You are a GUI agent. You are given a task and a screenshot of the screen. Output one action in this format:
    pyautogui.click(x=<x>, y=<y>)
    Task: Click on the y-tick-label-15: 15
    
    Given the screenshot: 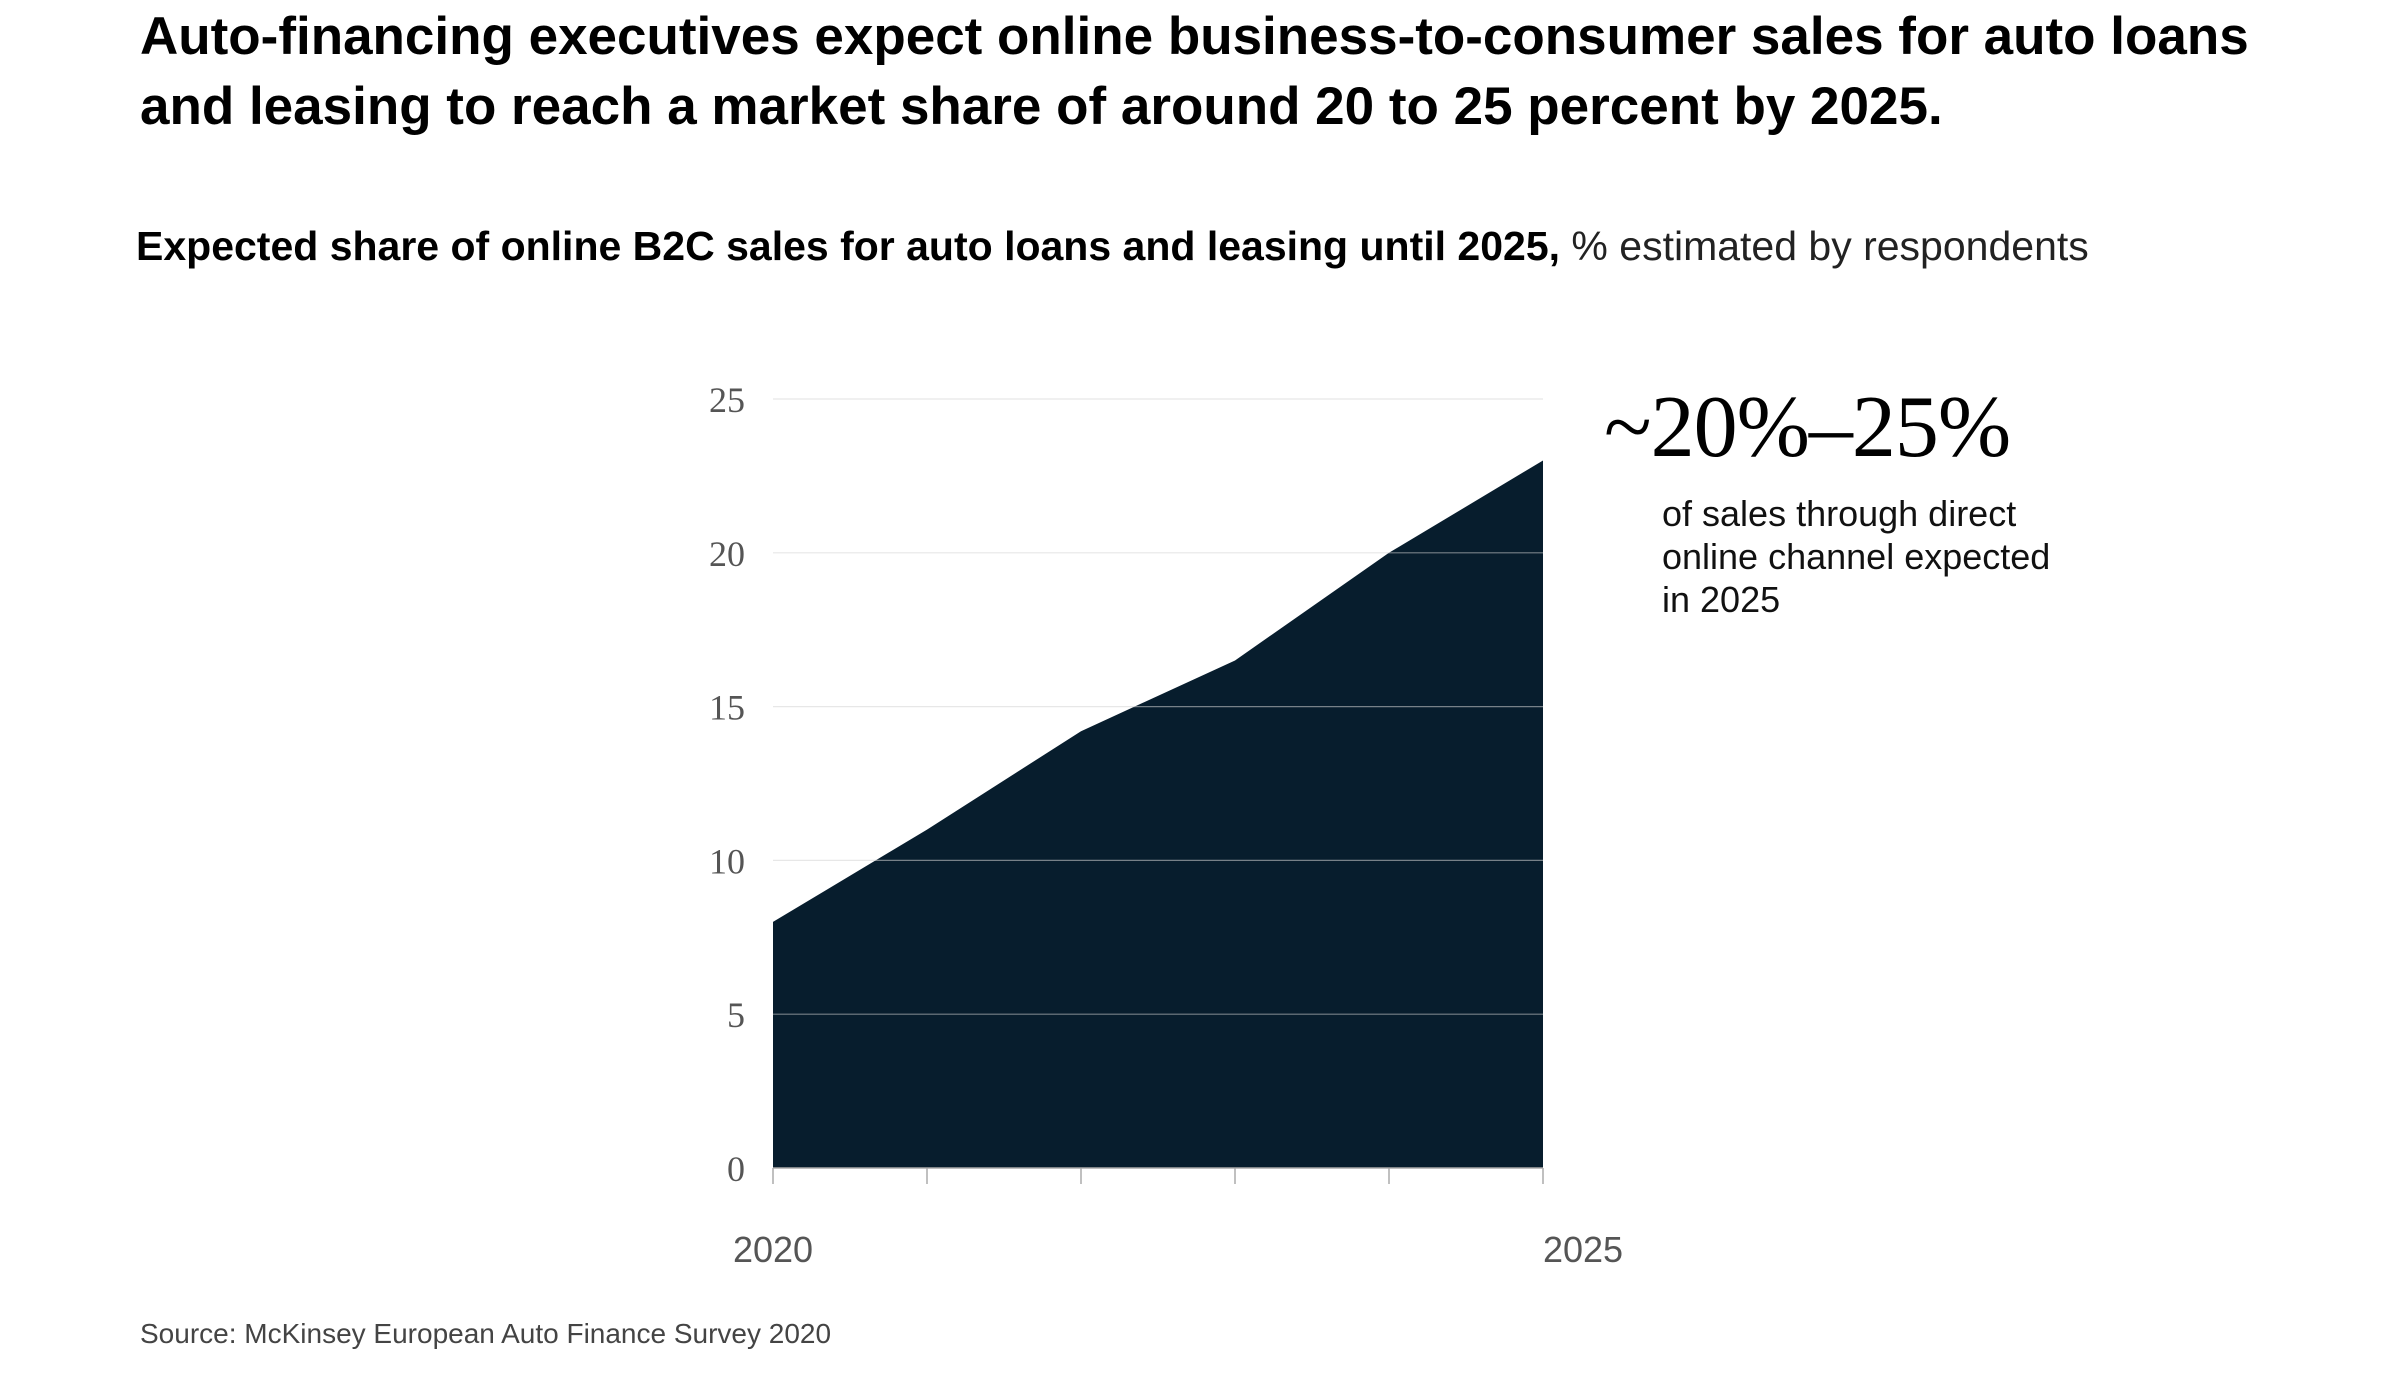 What is the action you would take?
    pyautogui.click(x=727, y=708)
    